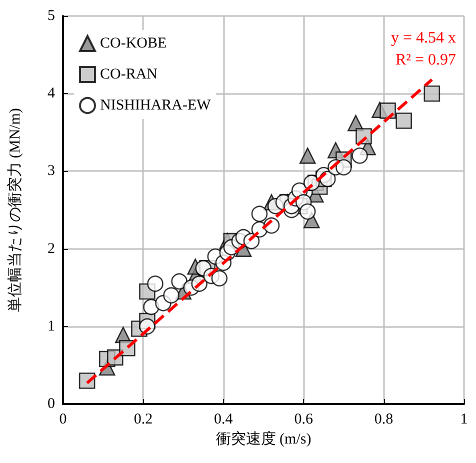  I want to click on x-tick-label: 0.4, so click(224, 420).